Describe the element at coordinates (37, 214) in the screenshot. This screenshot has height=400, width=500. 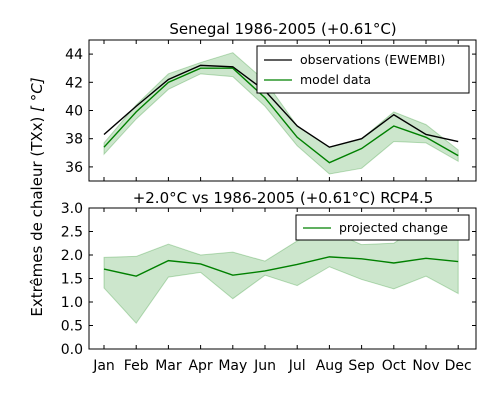
I see `y-axis-label-text: Extrêmes de chaleur (TXx)` at that location.